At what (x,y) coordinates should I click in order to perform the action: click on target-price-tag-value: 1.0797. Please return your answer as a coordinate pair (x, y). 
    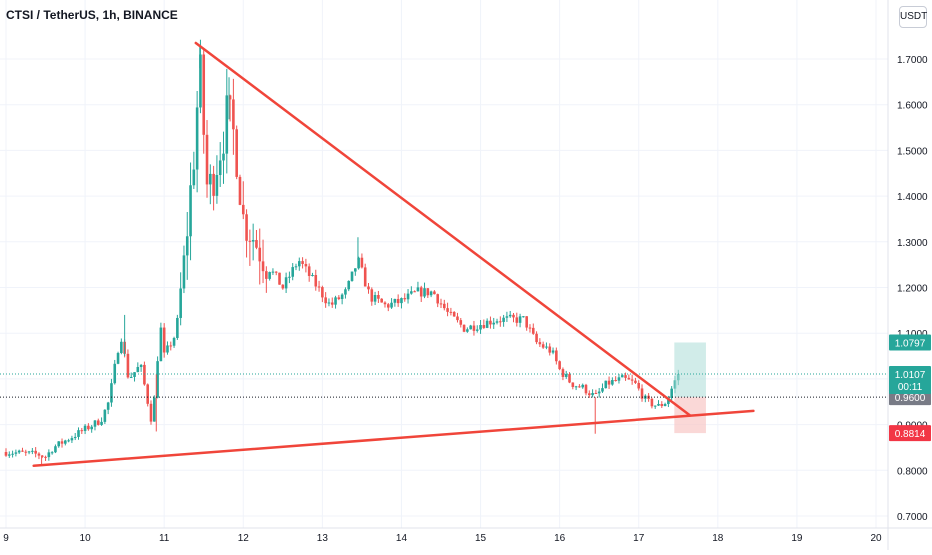
    Looking at the image, I should click on (910, 343).